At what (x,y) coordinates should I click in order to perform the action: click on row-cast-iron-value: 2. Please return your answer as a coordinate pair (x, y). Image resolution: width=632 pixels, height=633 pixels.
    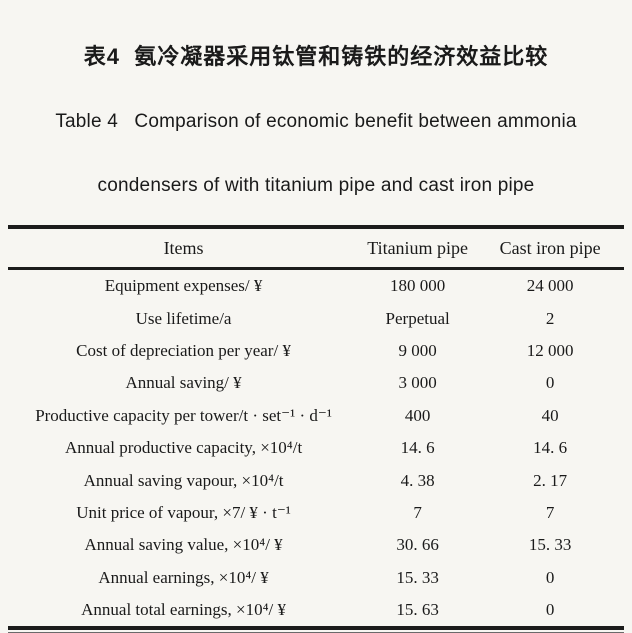
    Looking at the image, I should click on (550, 318).